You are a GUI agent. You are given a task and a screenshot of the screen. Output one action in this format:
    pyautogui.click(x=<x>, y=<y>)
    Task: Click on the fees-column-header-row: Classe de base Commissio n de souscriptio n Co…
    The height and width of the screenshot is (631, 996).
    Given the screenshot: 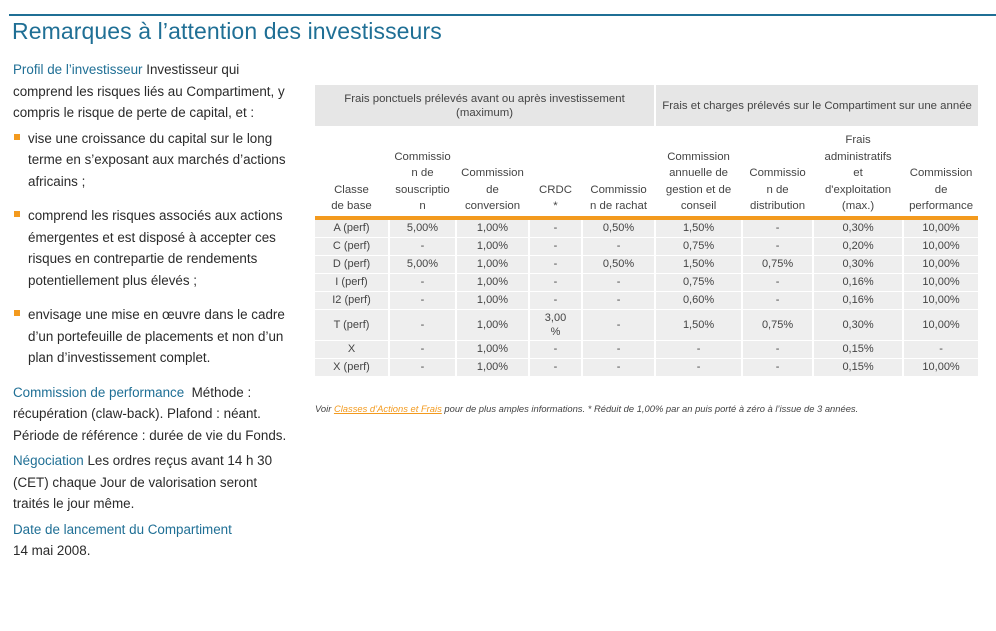 What is the action you would take?
    pyautogui.click(x=647, y=176)
    